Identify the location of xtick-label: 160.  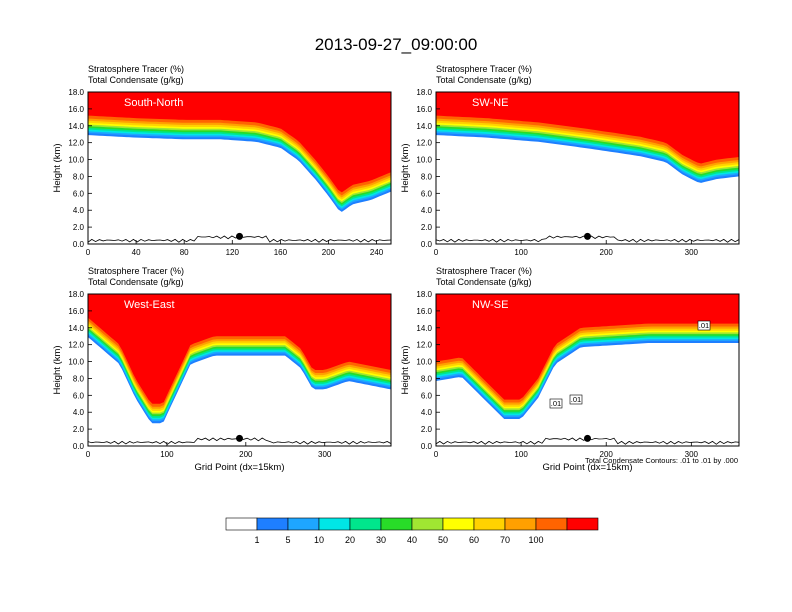
(281, 252).